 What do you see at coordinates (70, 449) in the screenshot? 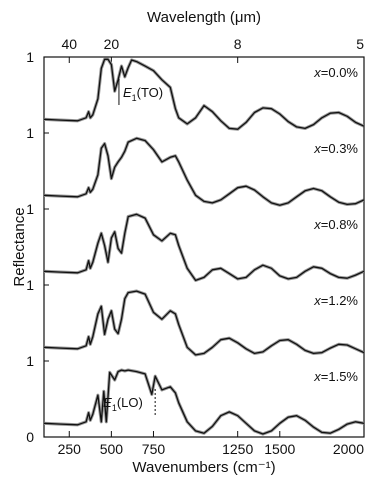
I see `x-tick-label: 250` at bounding box center [70, 449].